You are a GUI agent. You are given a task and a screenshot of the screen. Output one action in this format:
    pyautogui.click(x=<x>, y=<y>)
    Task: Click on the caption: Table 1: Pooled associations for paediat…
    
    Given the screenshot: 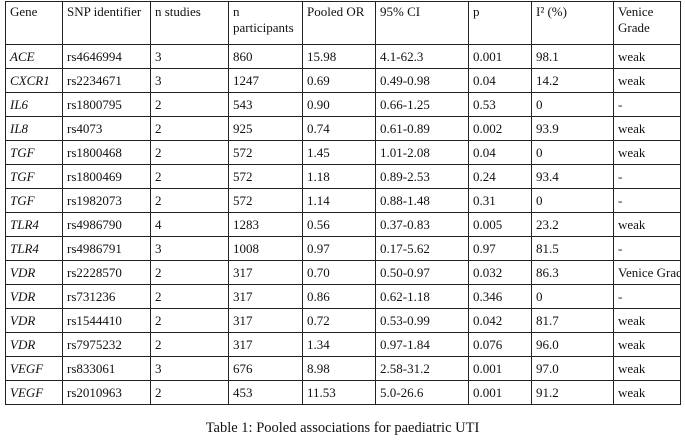 What is the action you would take?
    pyautogui.click(x=342, y=428)
    